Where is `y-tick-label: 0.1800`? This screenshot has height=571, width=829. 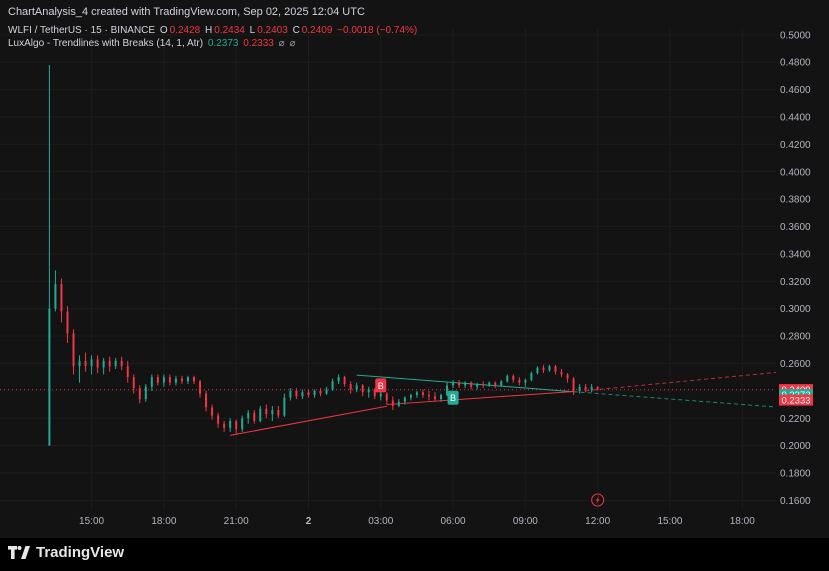
y-tick-label: 0.1800 is located at coordinates (795, 474).